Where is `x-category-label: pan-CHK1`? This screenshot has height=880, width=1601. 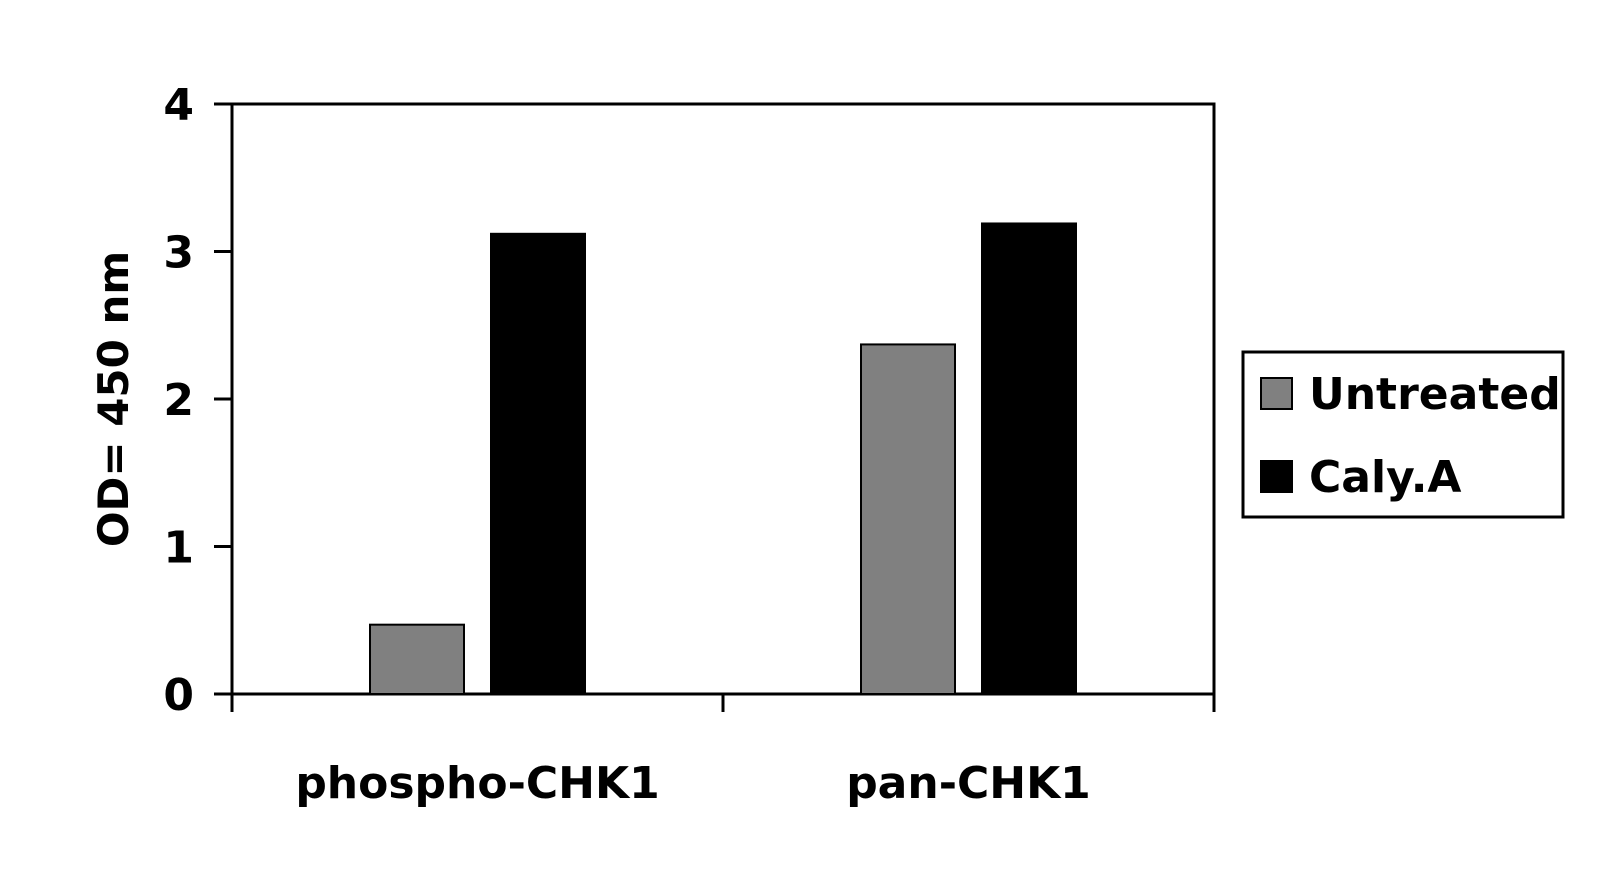 x-category-label: pan-CHK1 is located at coordinates (968, 783).